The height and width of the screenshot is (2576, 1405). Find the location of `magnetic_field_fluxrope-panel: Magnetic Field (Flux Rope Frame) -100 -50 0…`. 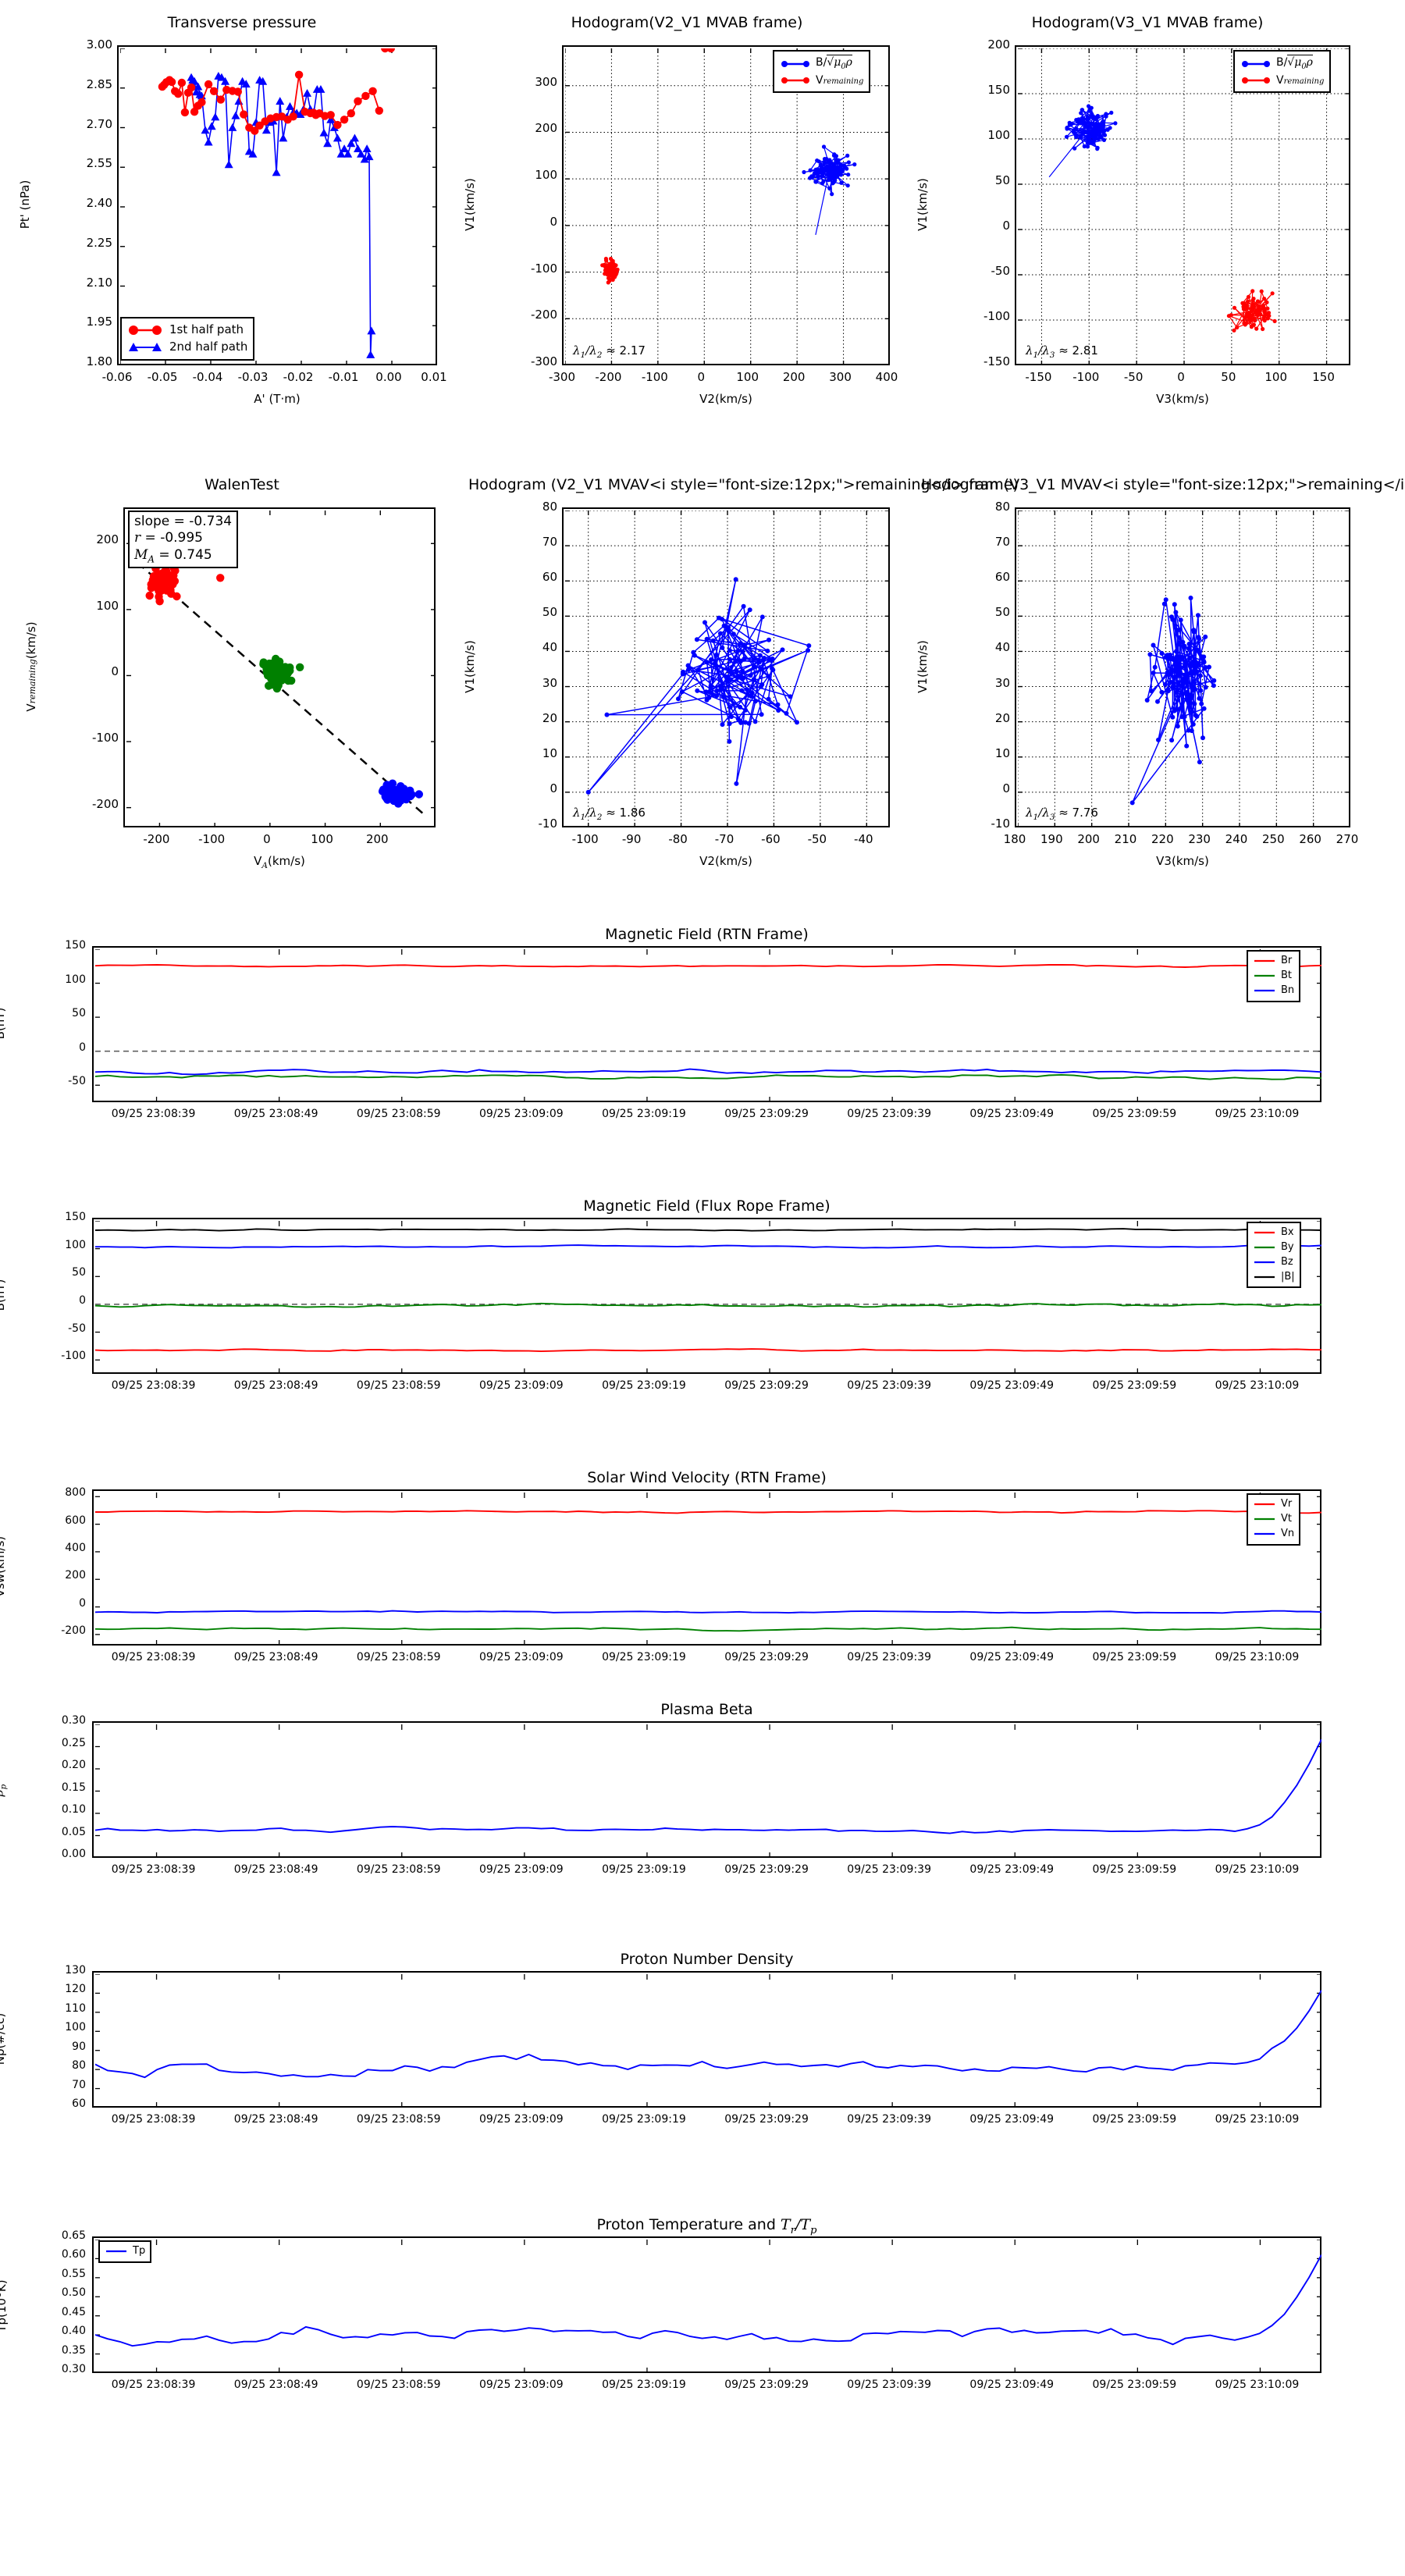

magnetic_field_fluxrope-panel: Magnetic Field (Flux Rope Frame) -100 -50 0… is located at coordinates (703, 1313).